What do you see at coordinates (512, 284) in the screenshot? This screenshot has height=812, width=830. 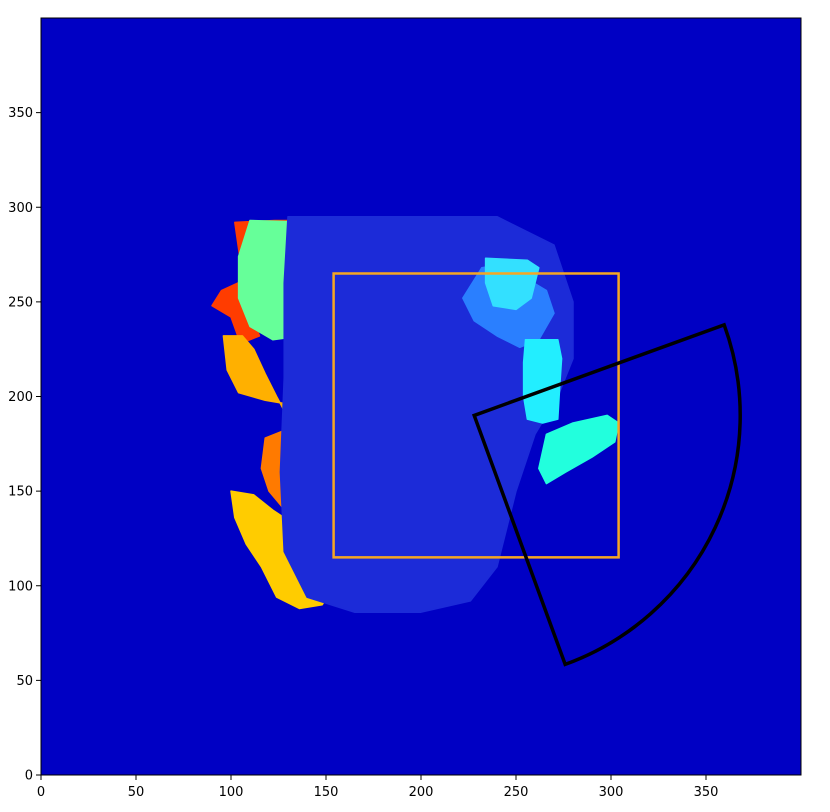 I see `region-small-cyan-box` at bounding box center [512, 284].